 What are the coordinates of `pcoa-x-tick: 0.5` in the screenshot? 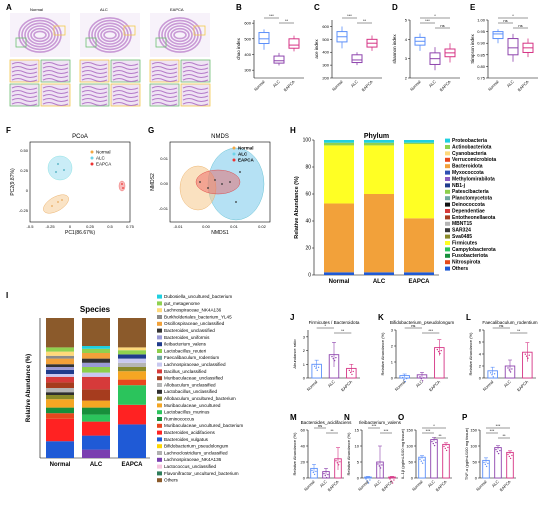 It's located at (110, 226).